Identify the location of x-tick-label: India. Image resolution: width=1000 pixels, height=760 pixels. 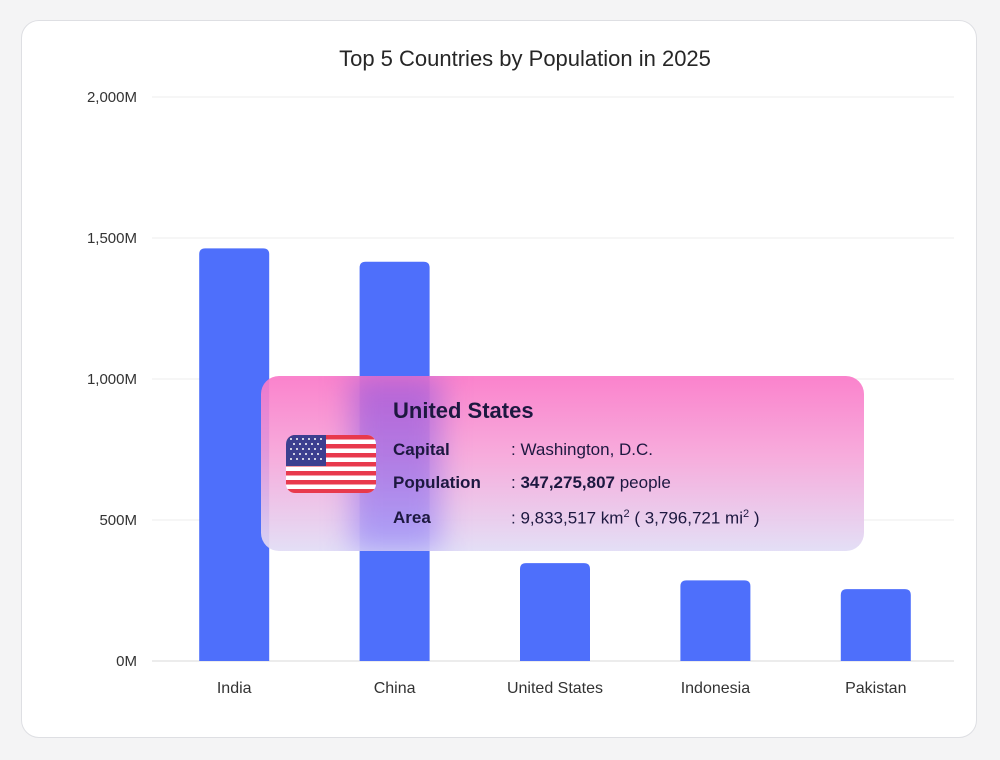
(234, 688).